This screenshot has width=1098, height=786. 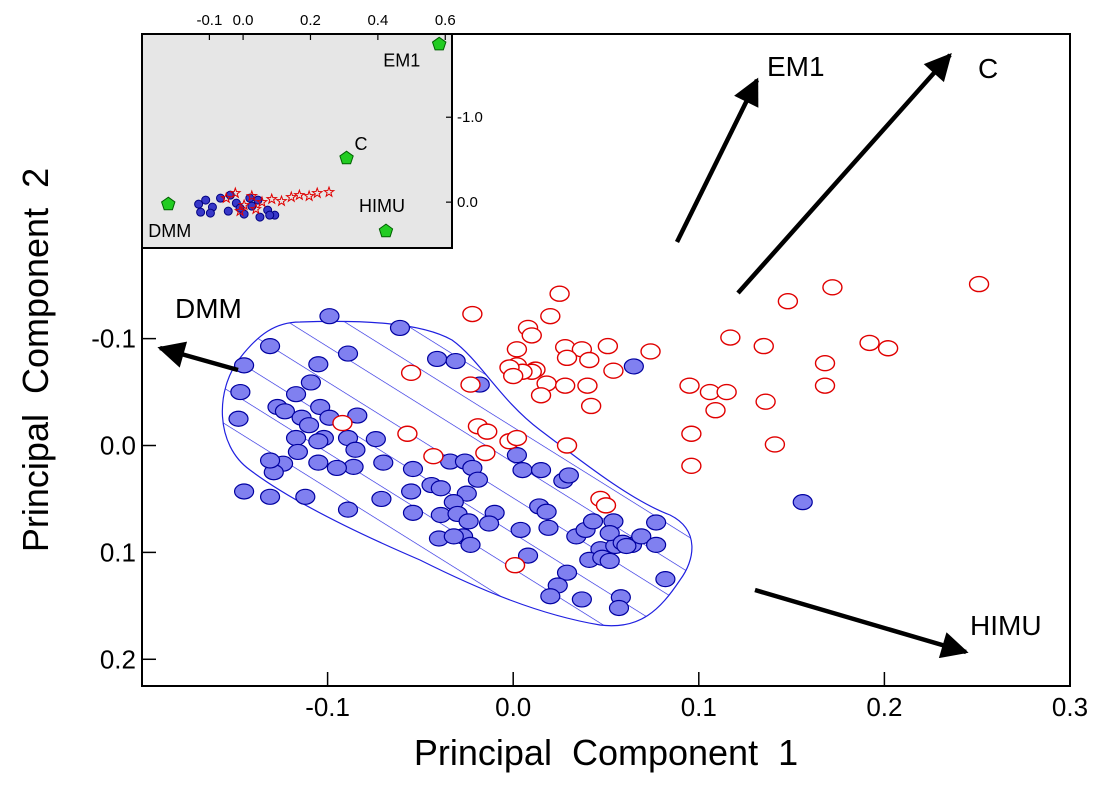 What do you see at coordinates (327, 707) in the screenshot?
I see `x-tick-label: -0.1` at bounding box center [327, 707].